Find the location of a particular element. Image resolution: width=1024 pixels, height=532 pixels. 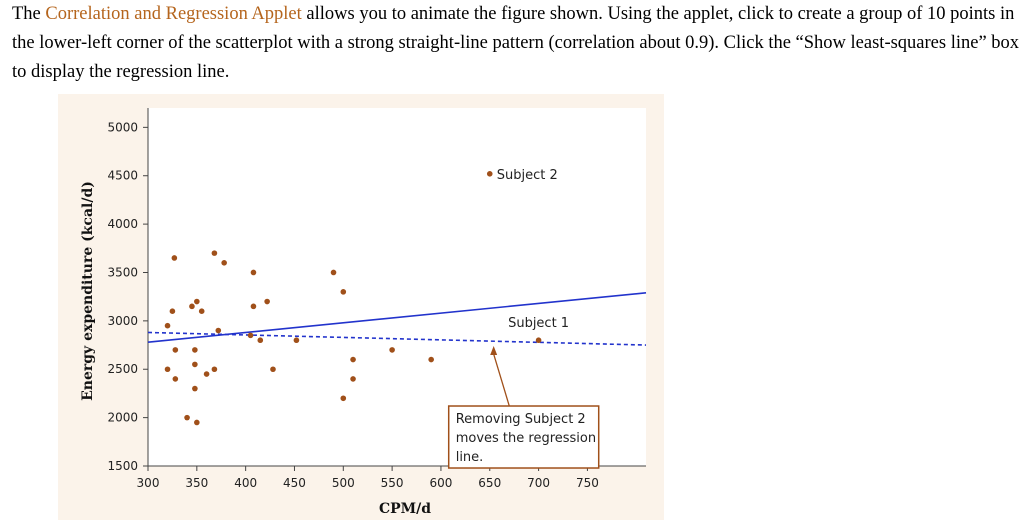

x-tick-label: 300 is located at coordinates (148, 483).